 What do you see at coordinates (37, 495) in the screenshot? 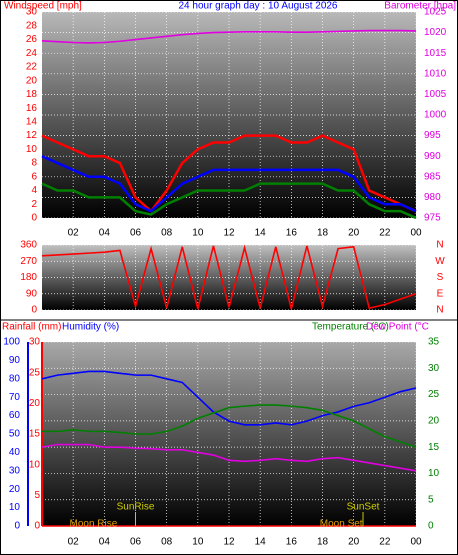
I see `y3-tick-label: 5` at bounding box center [37, 495].